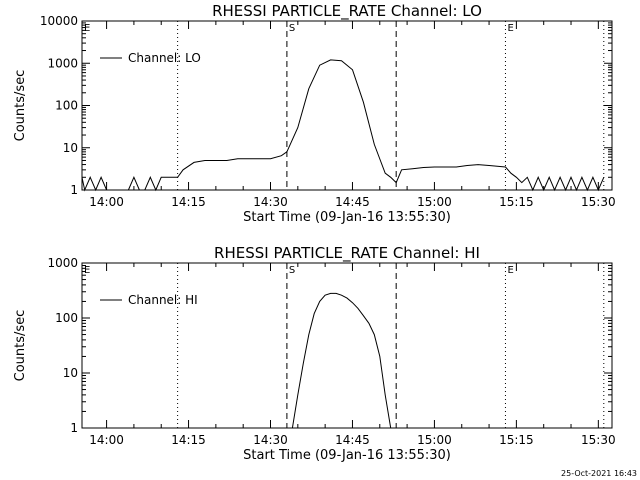  I want to click on hi-y-tick-label: 1, so click(74, 428).